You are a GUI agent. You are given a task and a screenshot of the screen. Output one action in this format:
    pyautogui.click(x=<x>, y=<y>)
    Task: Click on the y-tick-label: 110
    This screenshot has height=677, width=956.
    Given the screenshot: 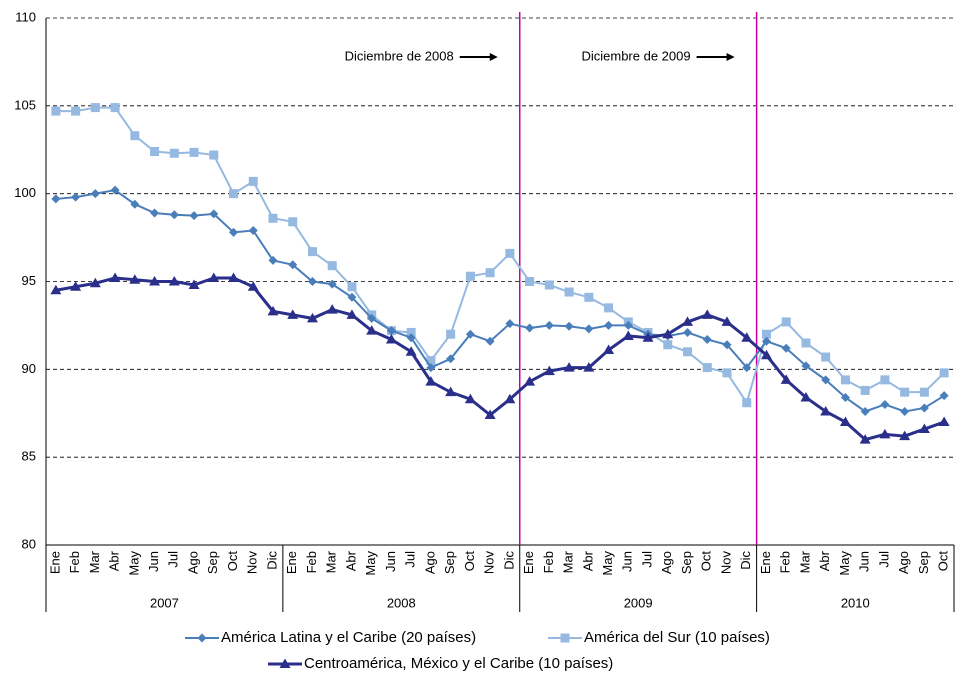 What is the action you would take?
    pyautogui.click(x=25, y=16)
    